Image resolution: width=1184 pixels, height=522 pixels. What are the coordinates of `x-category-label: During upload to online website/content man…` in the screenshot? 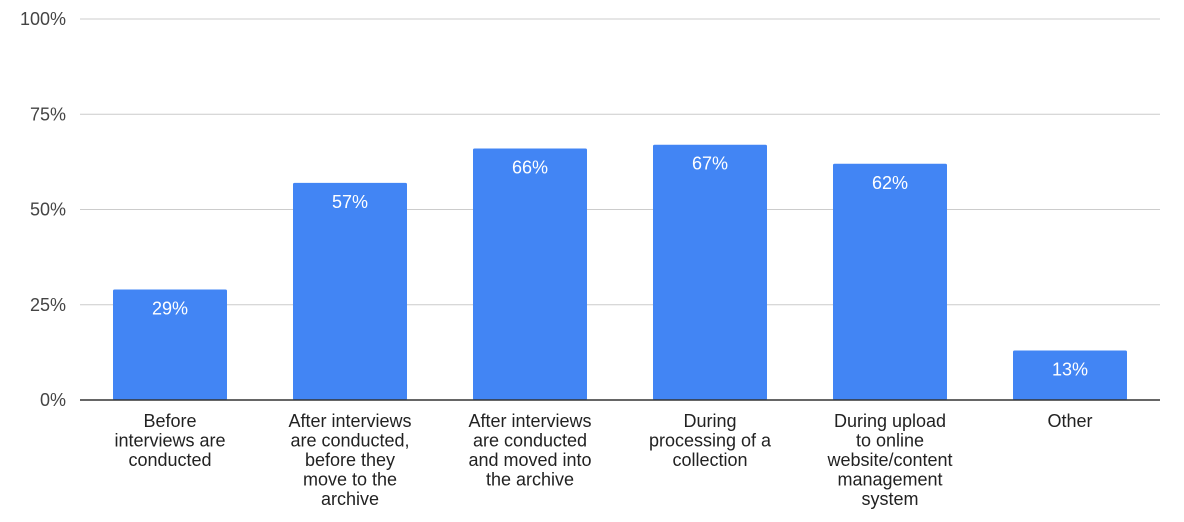 It's located at (889, 460).